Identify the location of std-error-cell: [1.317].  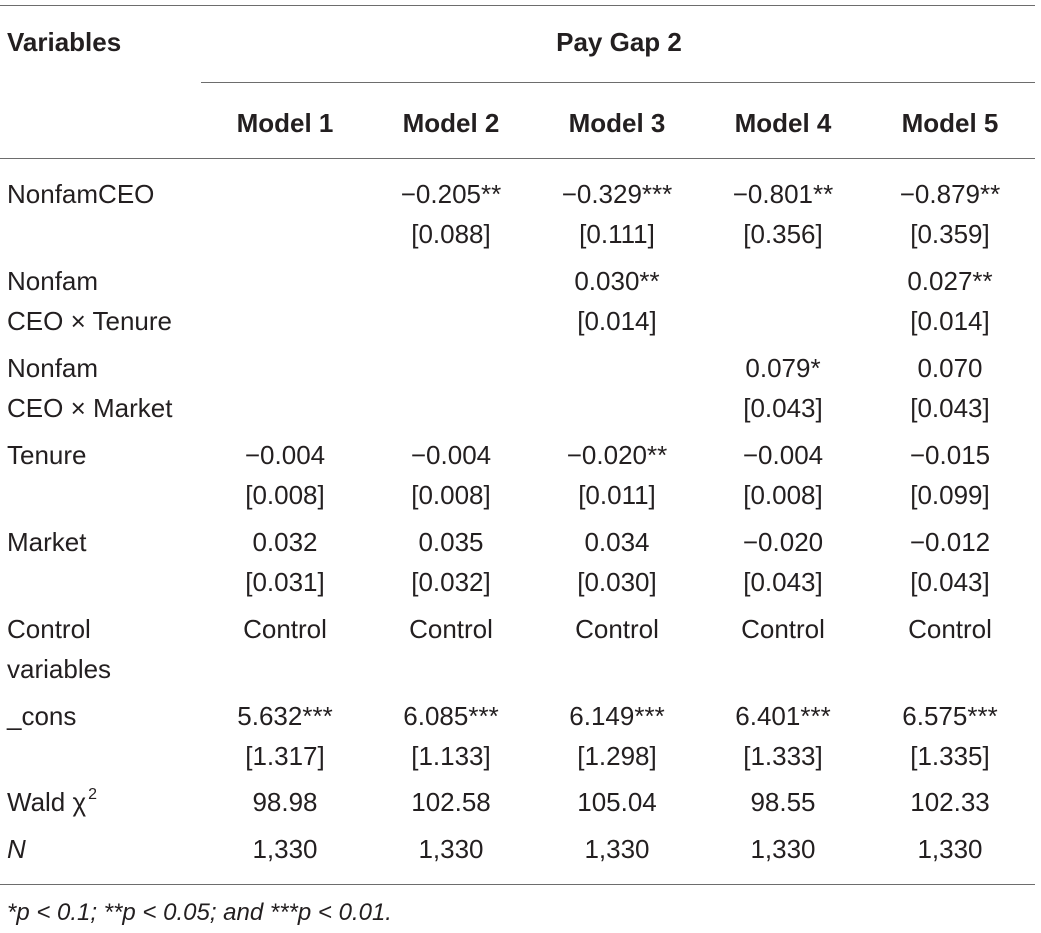
(285, 756).